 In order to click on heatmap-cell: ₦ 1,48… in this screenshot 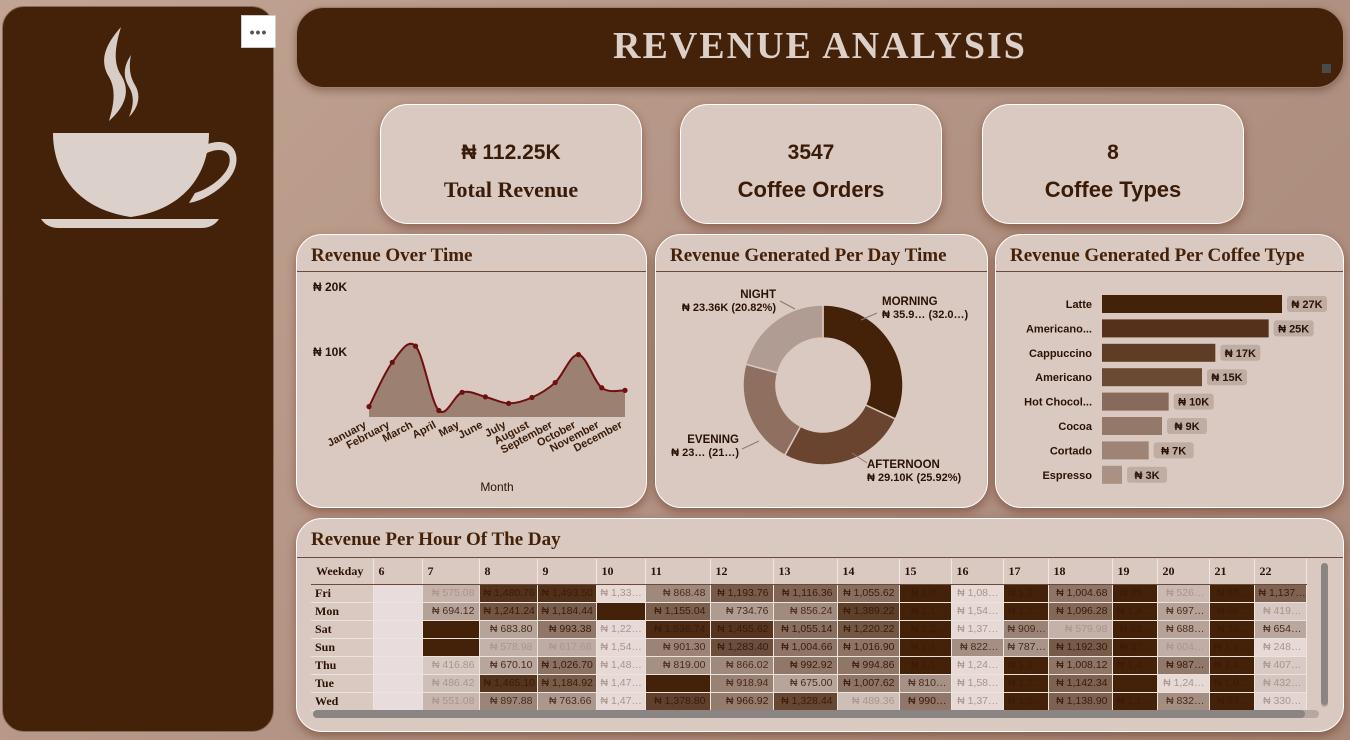, I will do `click(621, 665)`.